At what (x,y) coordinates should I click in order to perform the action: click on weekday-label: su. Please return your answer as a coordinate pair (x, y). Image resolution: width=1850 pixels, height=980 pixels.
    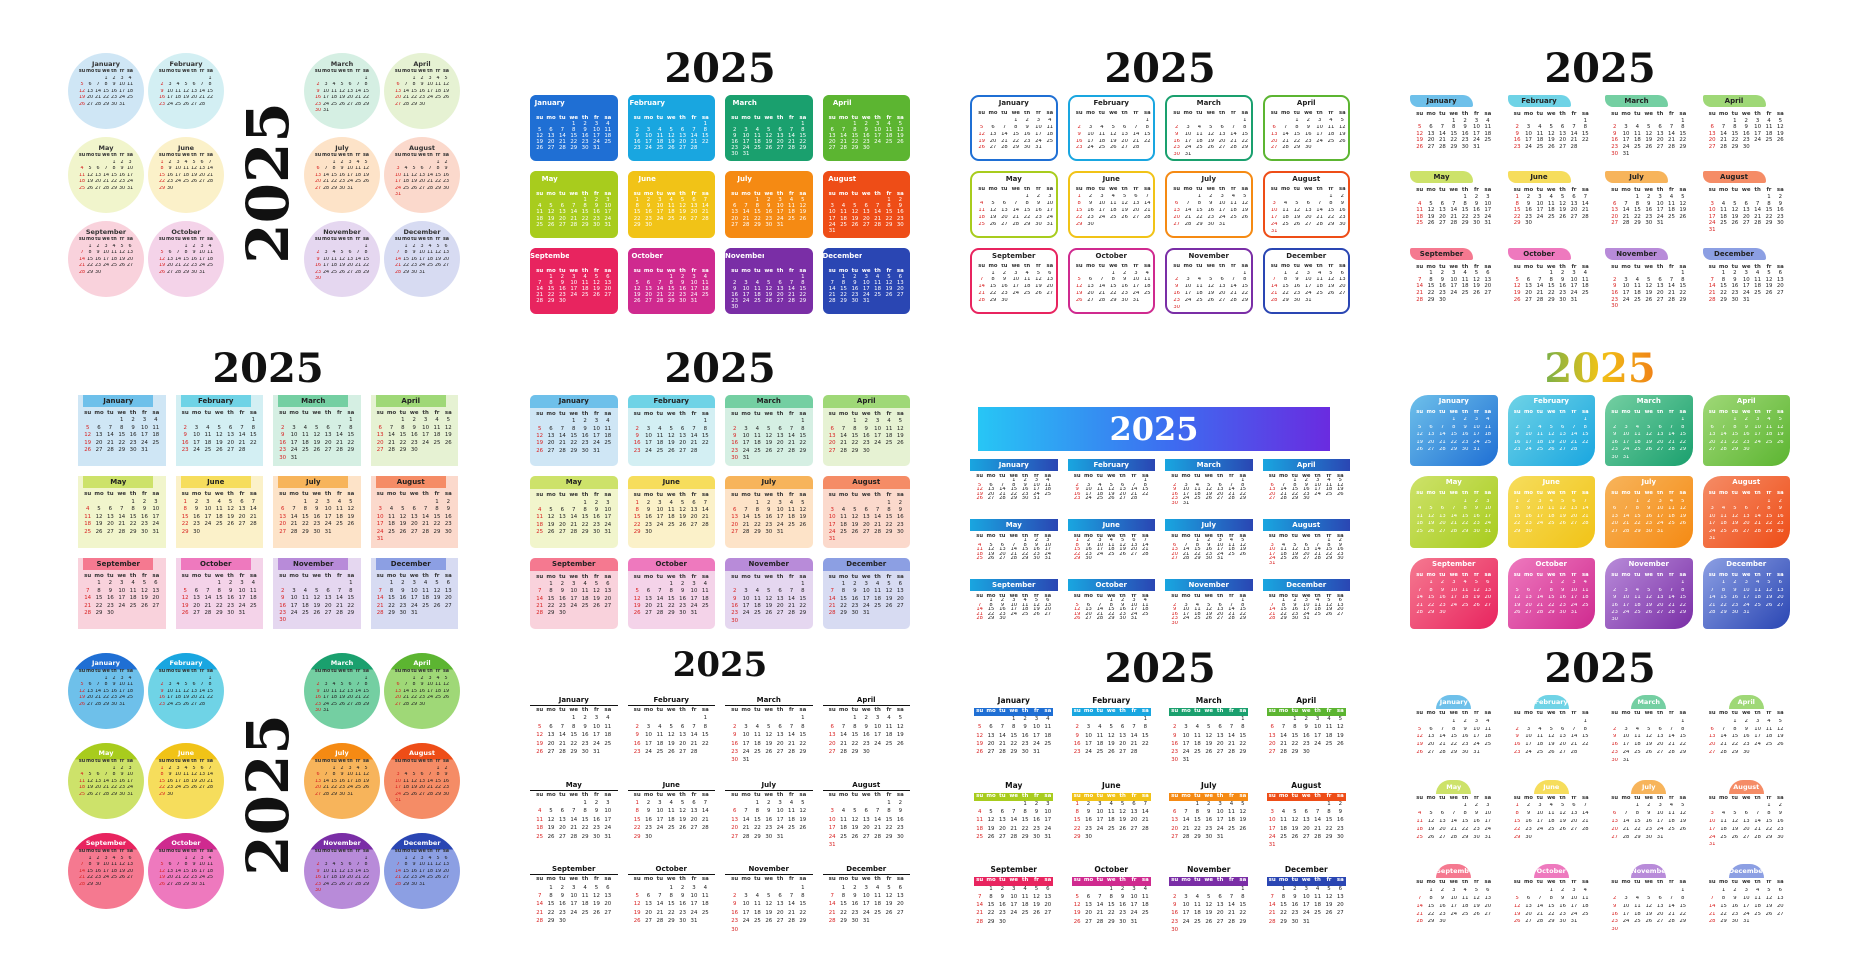
    Looking at the image, I should click on (1079, 190).